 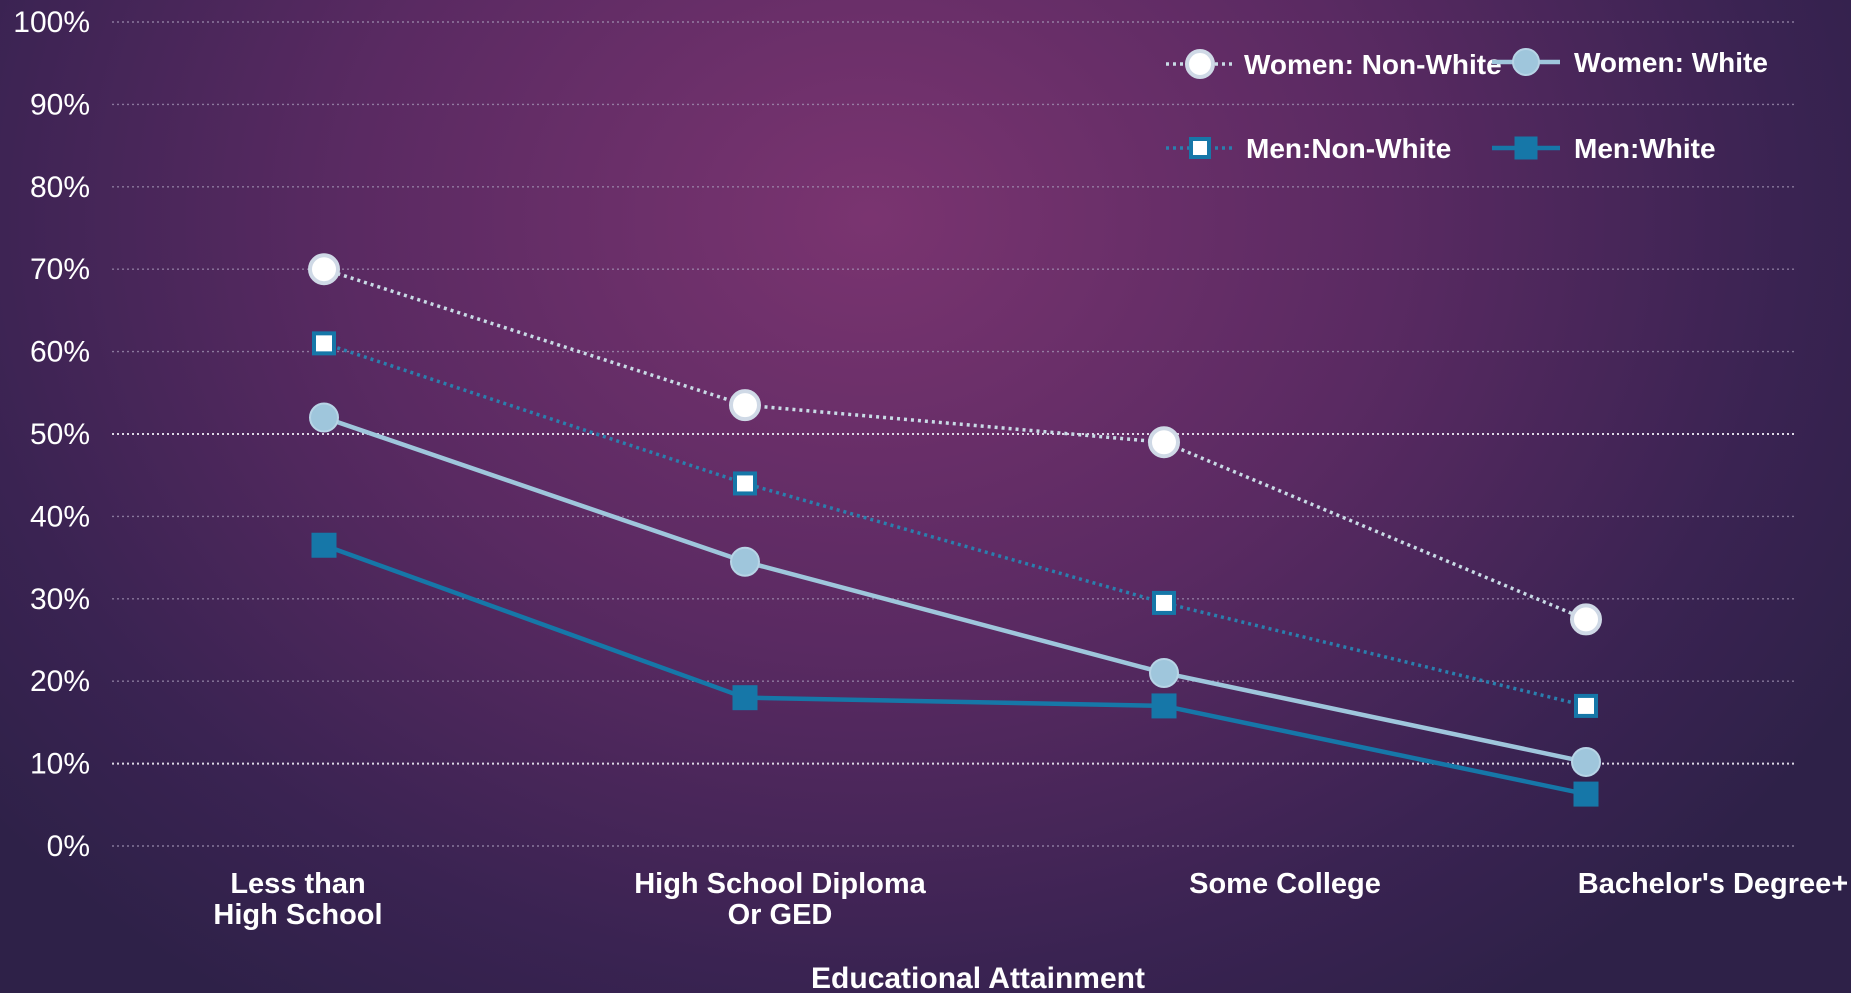 What do you see at coordinates (51, 22) in the screenshot?
I see `y-tick-label: 100%` at bounding box center [51, 22].